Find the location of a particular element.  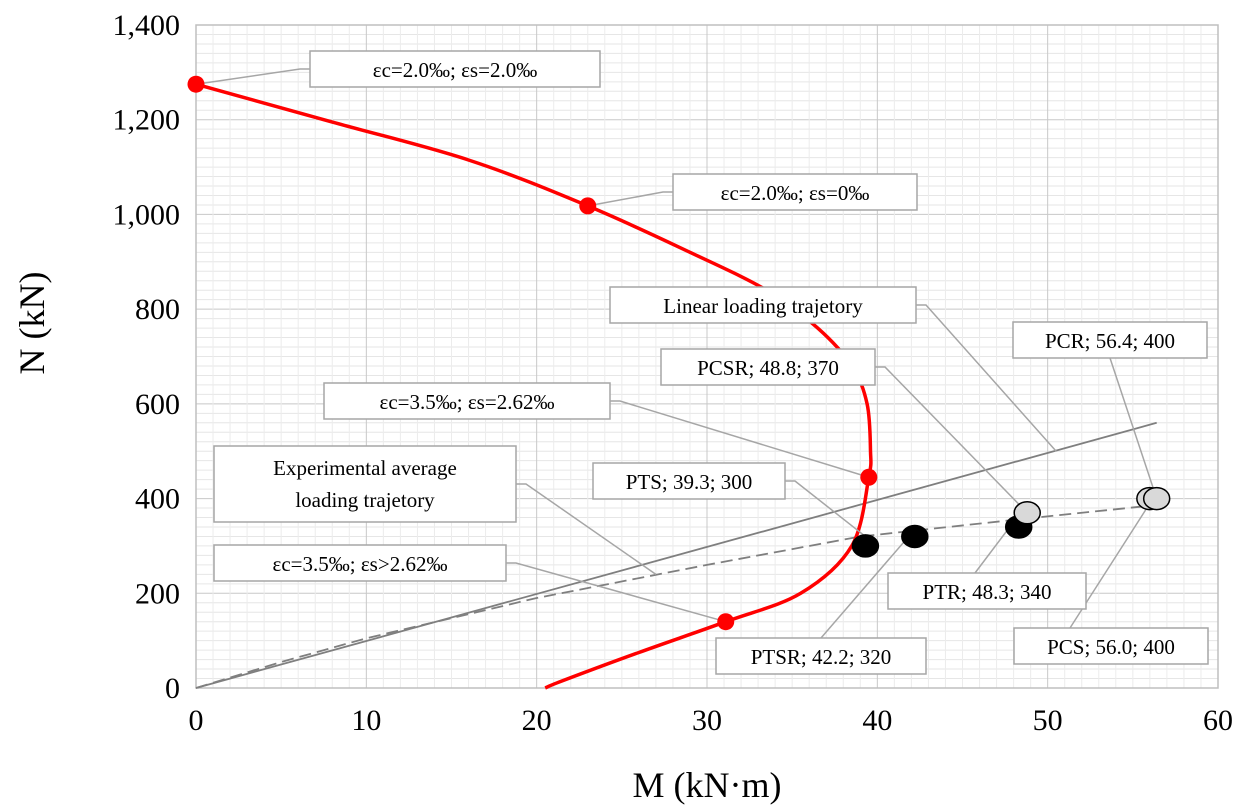

callout-linear-text: Linear loading trajetory is located at coordinates (763, 306).